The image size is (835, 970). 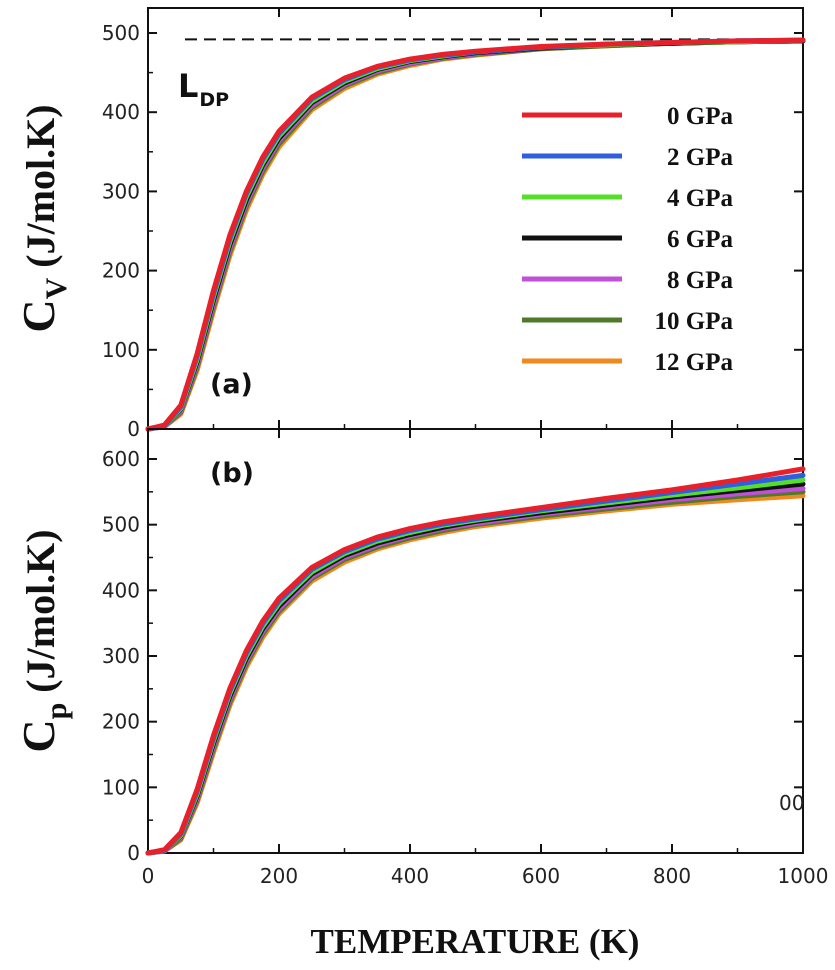 What do you see at coordinates (541, 876) in the screenshot?
I see `x-tick-label: 600` at bounding box center [541, 876].